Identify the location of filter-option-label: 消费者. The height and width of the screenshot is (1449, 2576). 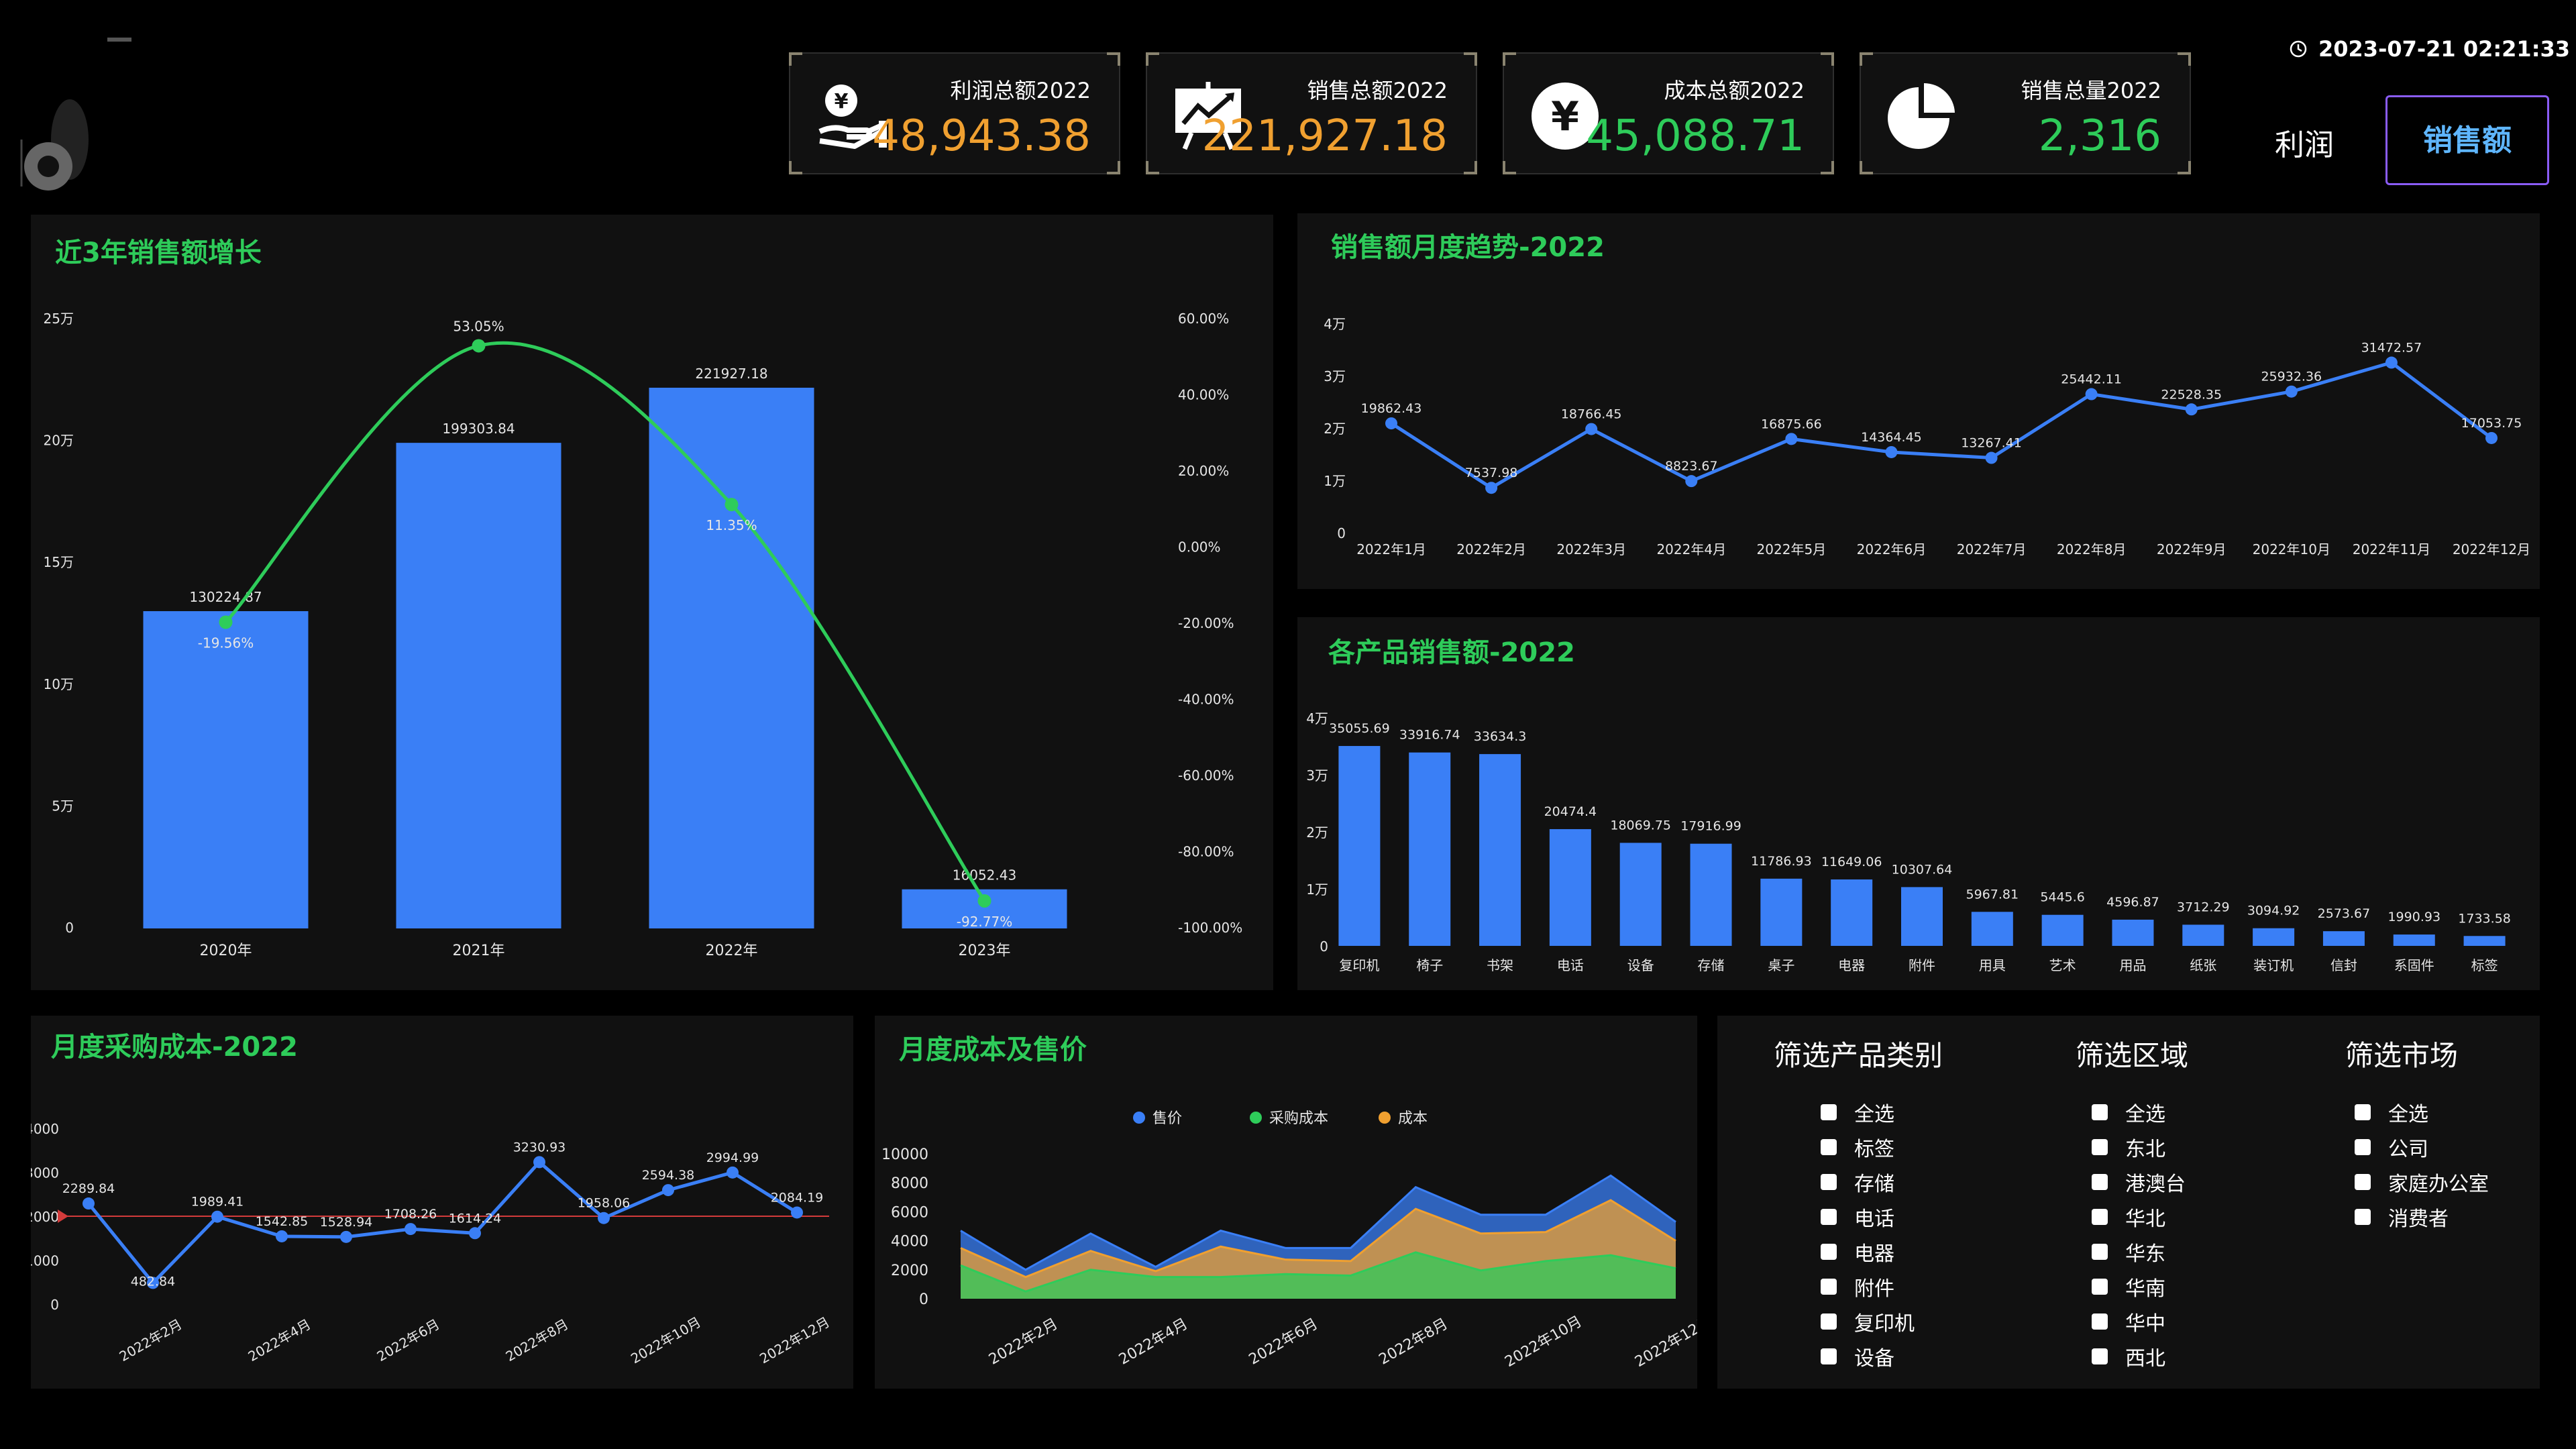
(2418, 1219).